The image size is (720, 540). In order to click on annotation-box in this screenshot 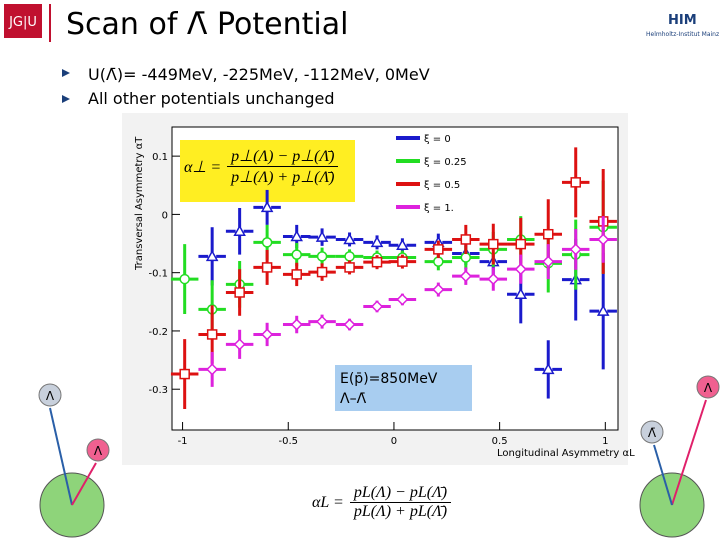, I will do `click(403, 388)`.